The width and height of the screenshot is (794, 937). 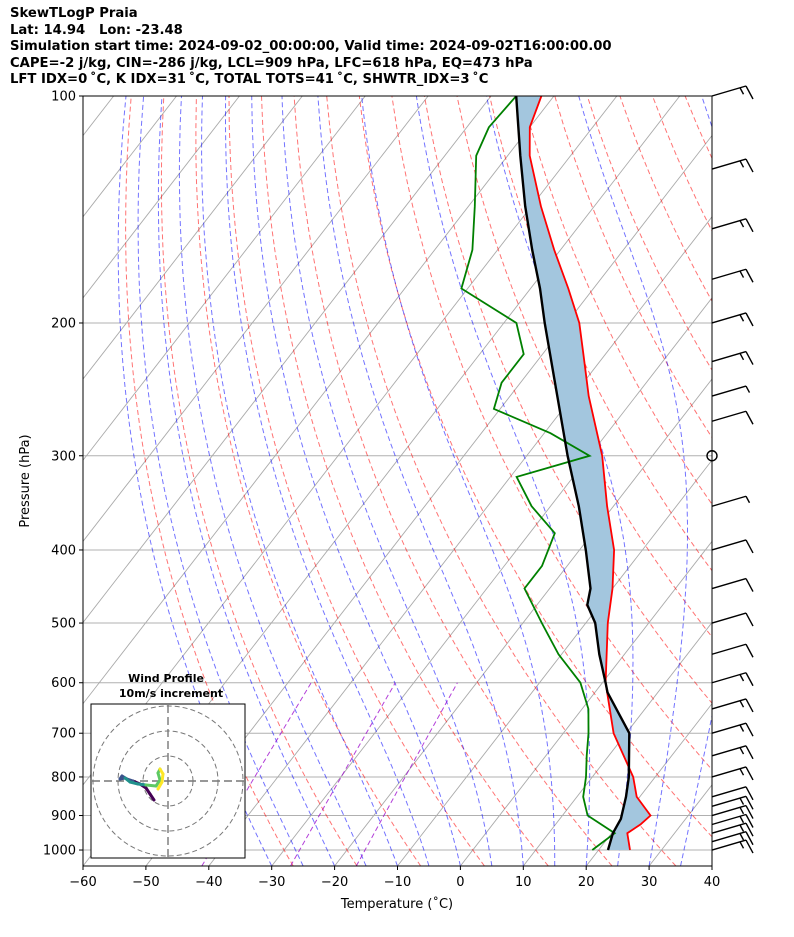 I want to click on x-axis: −60 −50 −40 −30 −20 −10 0 10 20 30 40, so click(x=394, y=878).